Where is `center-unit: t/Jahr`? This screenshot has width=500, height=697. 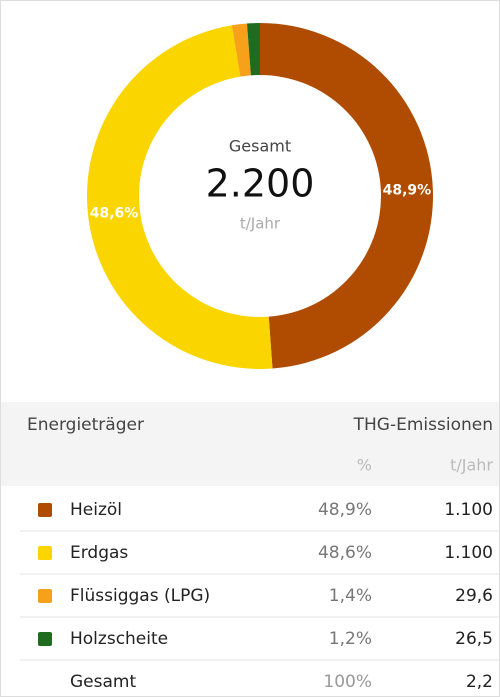
center-unit: t/Jahr is located at coordinates (260, 224).